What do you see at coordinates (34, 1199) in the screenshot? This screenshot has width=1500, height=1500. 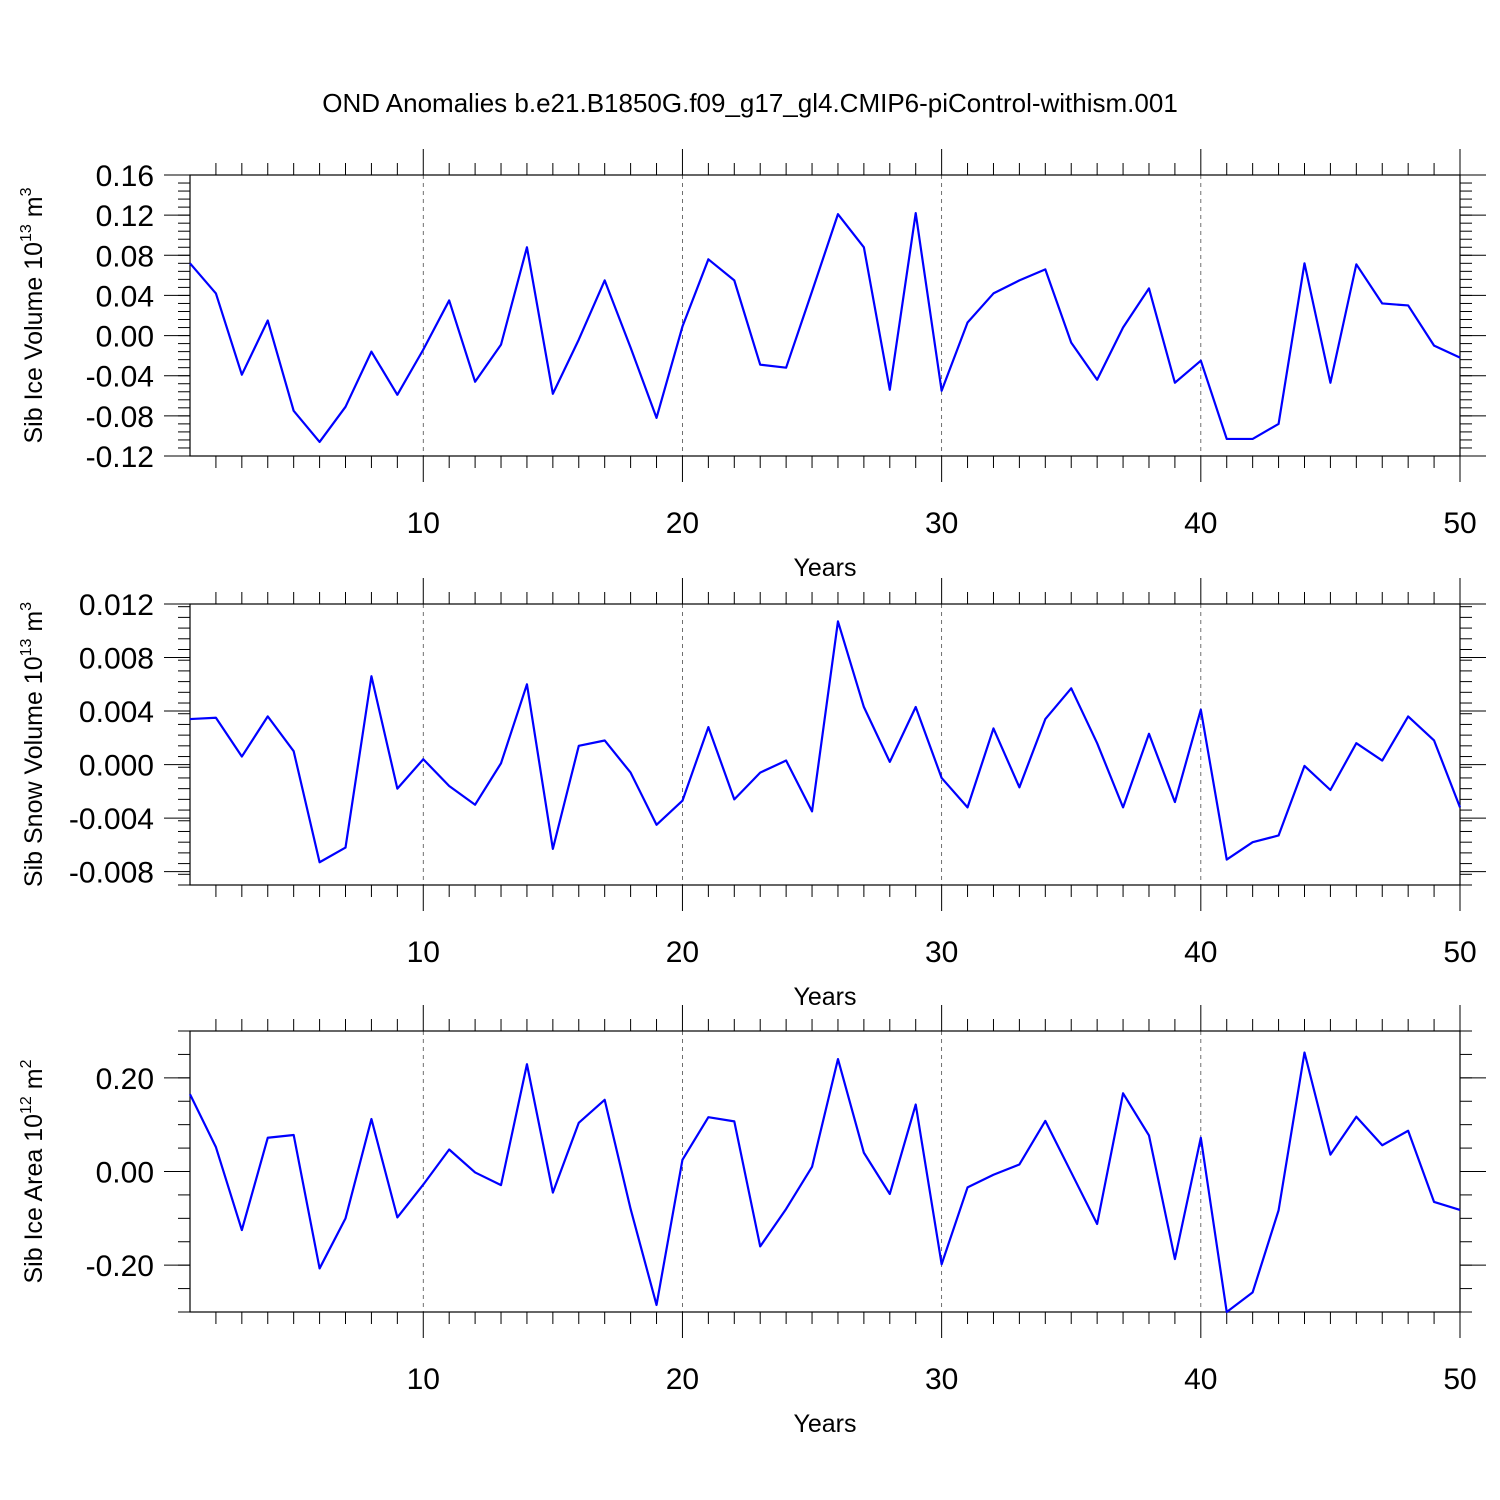 I see `y-axis-label-text: Sib Ice Area 10` at bounding box center [34, 1199].